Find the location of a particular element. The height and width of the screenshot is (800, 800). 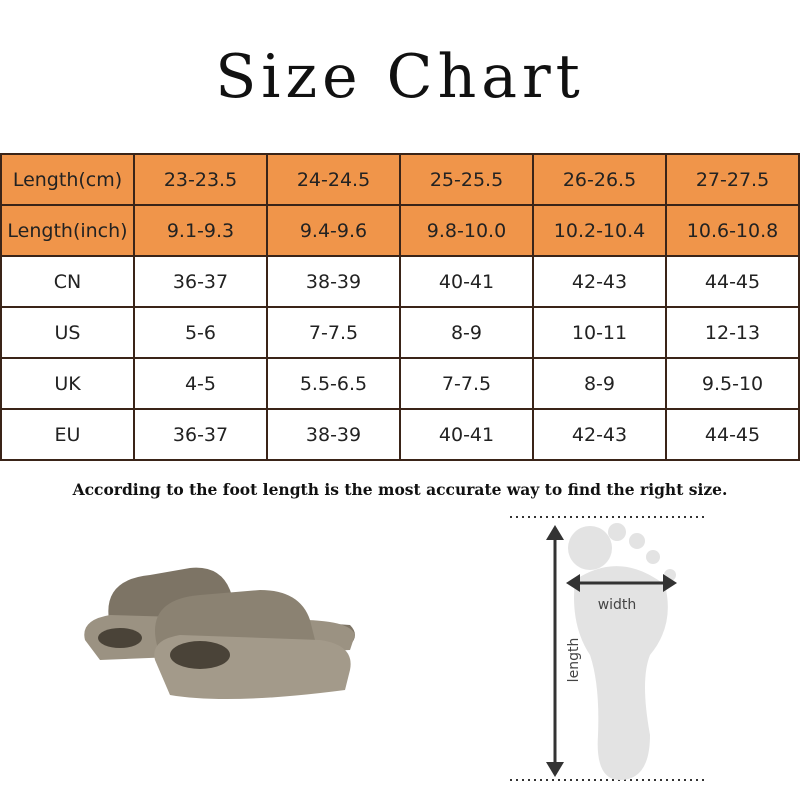

table-row: EU 36-37 38-39 40-41 42-43 44-45 is located at coordinates (400, 434).